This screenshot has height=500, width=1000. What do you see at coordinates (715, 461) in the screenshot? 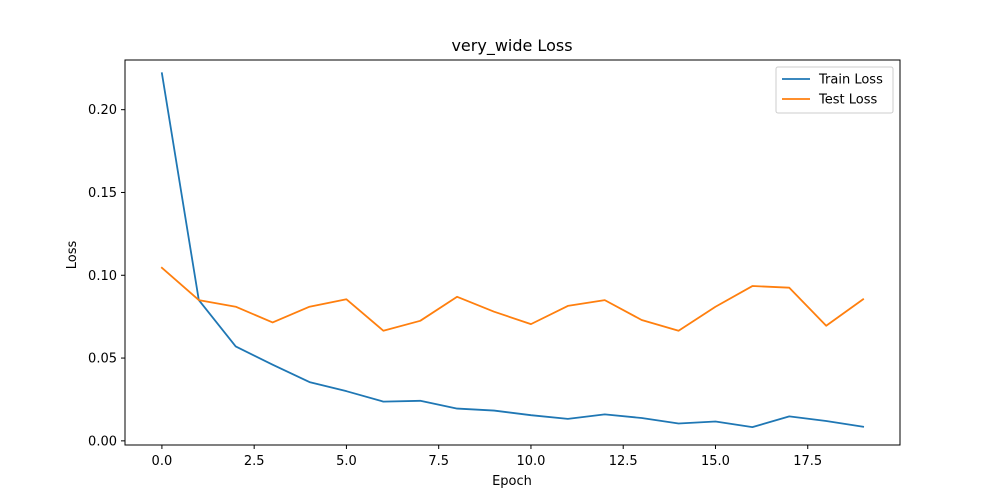
I see `x-tick-label: 15.0` at bounding box center [715, 461].